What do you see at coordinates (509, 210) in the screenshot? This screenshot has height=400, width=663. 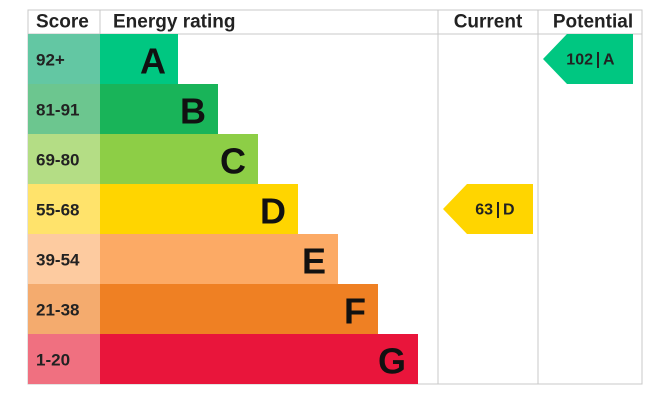 I see `current-band: D` at bounding box center [509, 210].